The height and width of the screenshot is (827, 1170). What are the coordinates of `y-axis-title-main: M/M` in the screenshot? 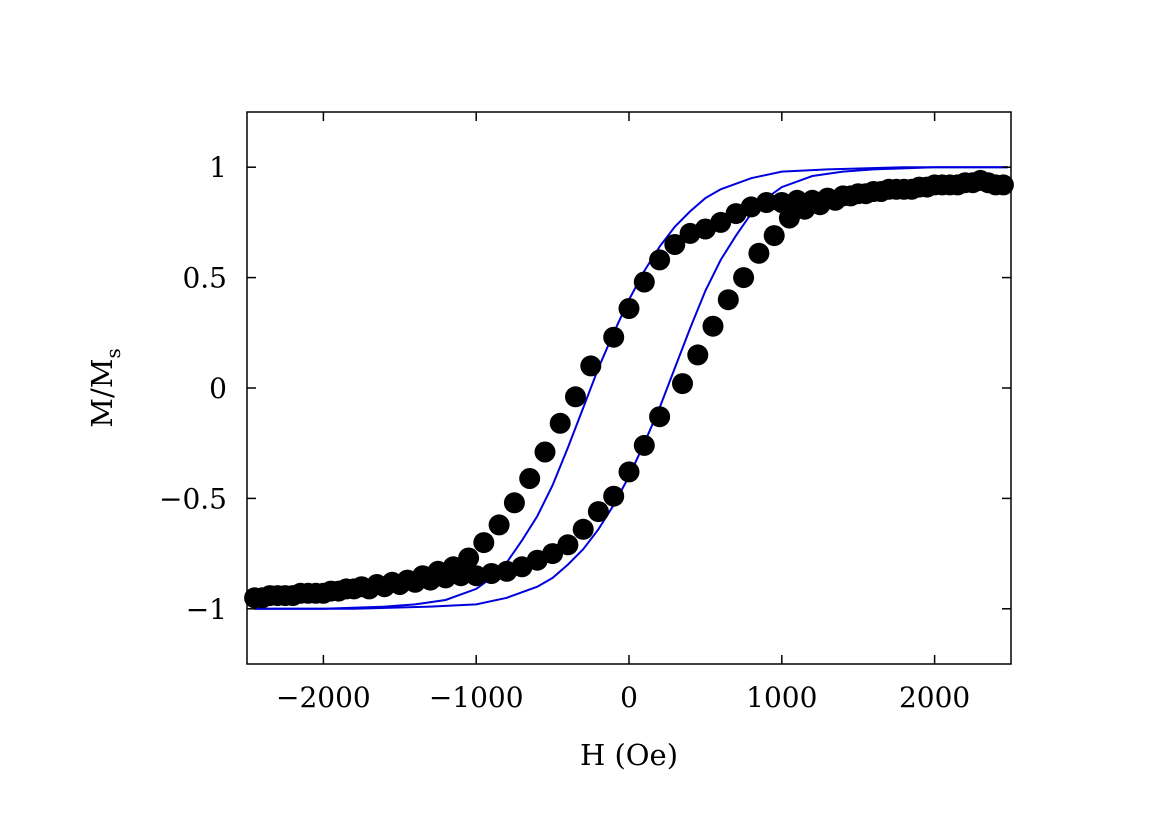 It's located at (102, 393).